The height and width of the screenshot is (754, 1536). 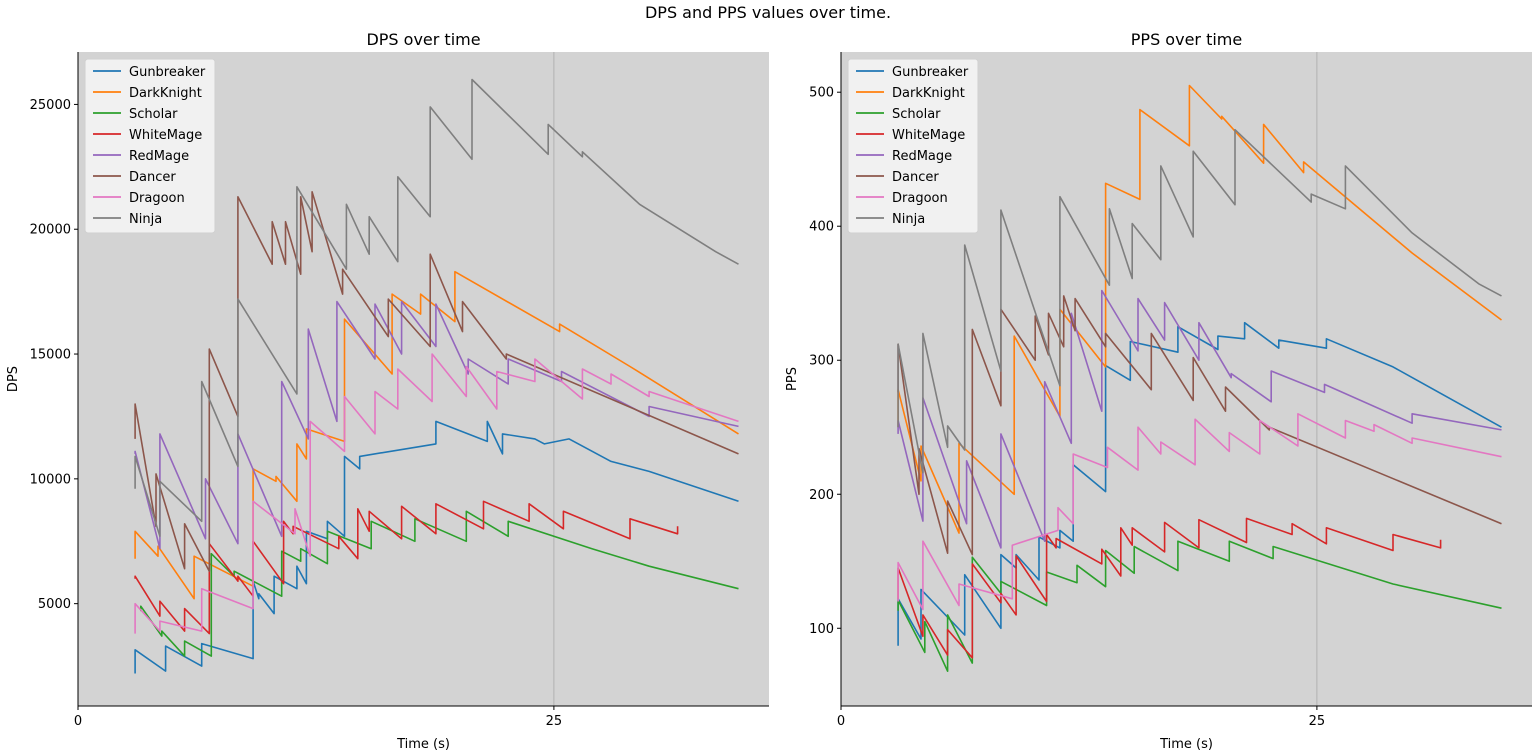 What do you see at coordinates (423, 39) in the screenshot?
I see `chart-title: DPS over time` at bounding box center [423, 39].